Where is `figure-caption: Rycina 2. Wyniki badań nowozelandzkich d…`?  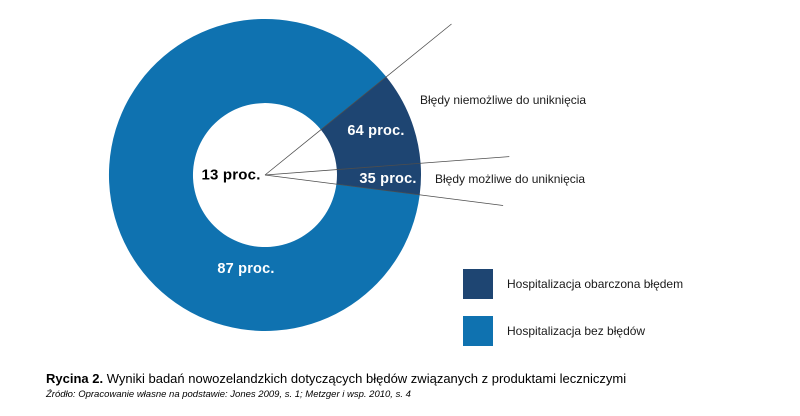 figure-caption: Rycina 2. Wyniki badań nowozelandzkich d… is located at coordinates (336, 378).